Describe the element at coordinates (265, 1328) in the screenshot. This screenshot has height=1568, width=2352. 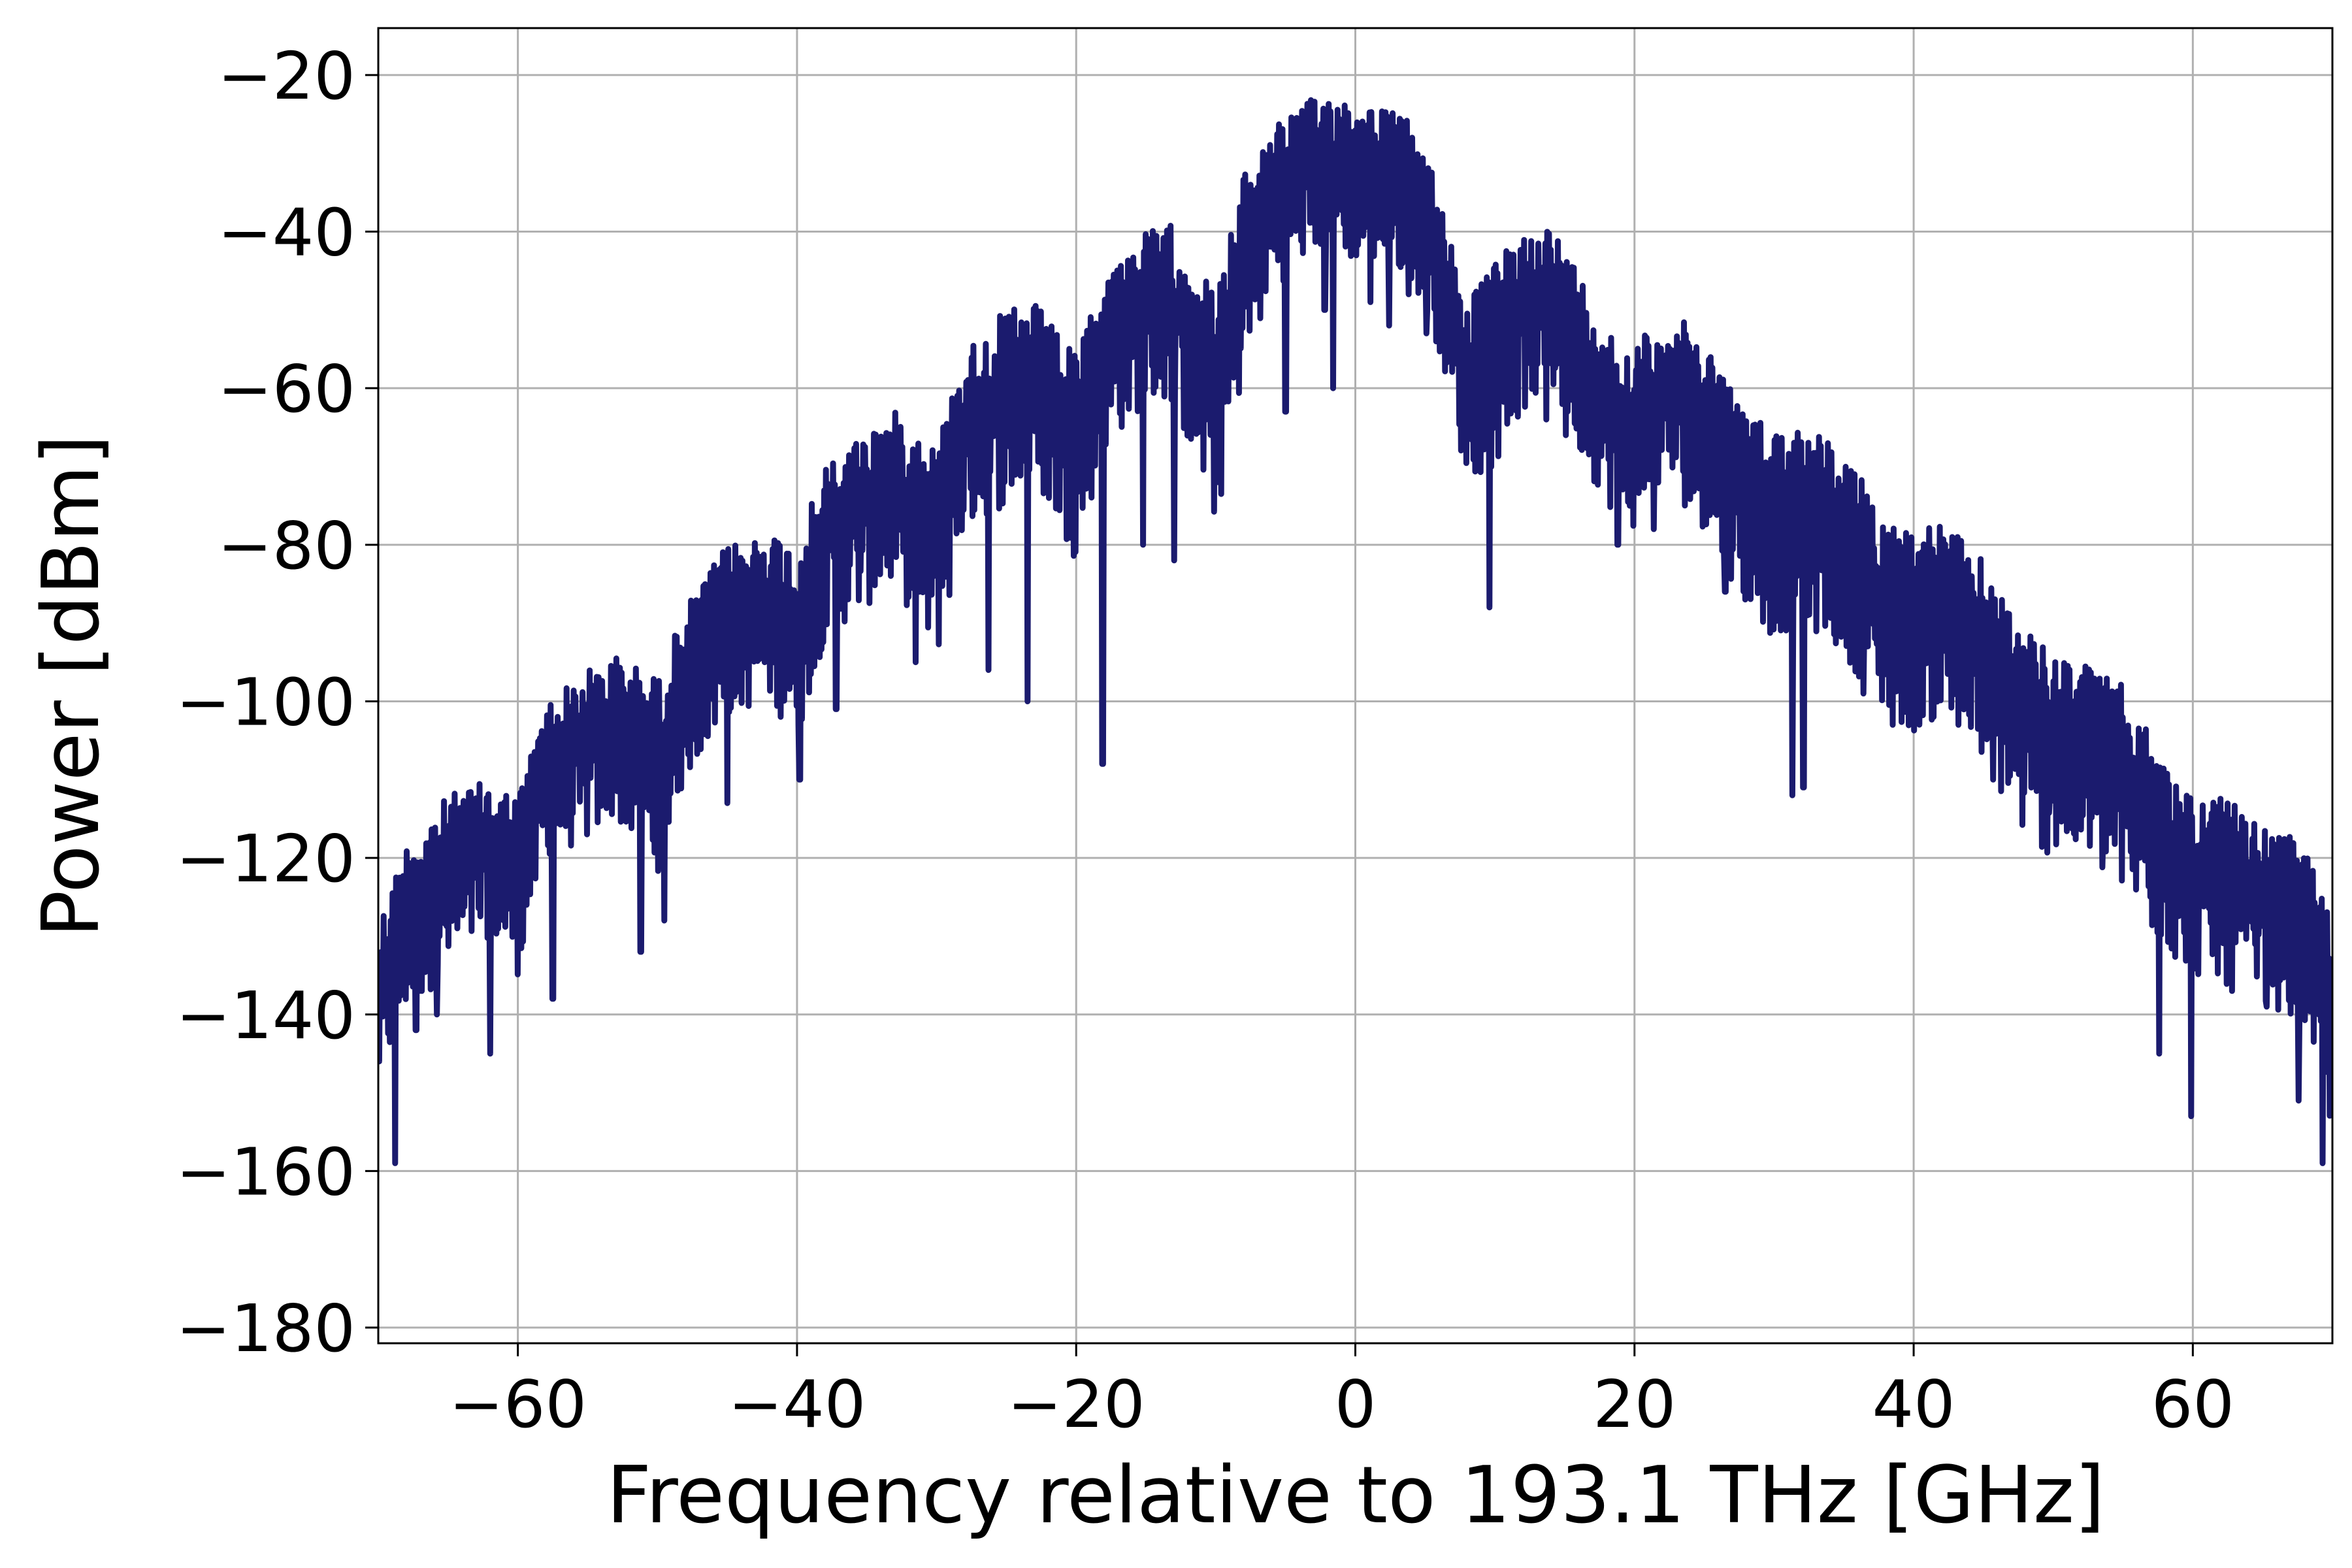
I see `y-tick-label: −180` at that location.